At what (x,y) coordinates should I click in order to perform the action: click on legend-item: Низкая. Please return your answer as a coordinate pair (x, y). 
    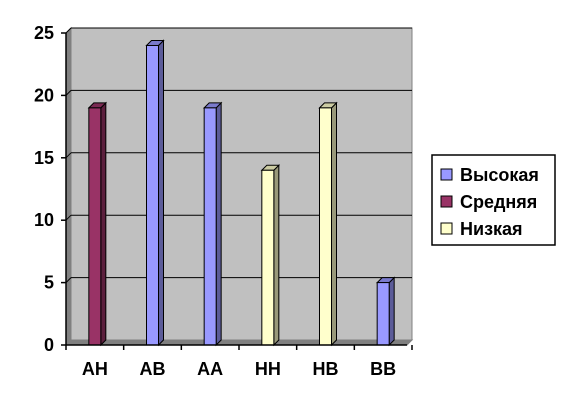
    Looking at the image, I should click on (481, 229).